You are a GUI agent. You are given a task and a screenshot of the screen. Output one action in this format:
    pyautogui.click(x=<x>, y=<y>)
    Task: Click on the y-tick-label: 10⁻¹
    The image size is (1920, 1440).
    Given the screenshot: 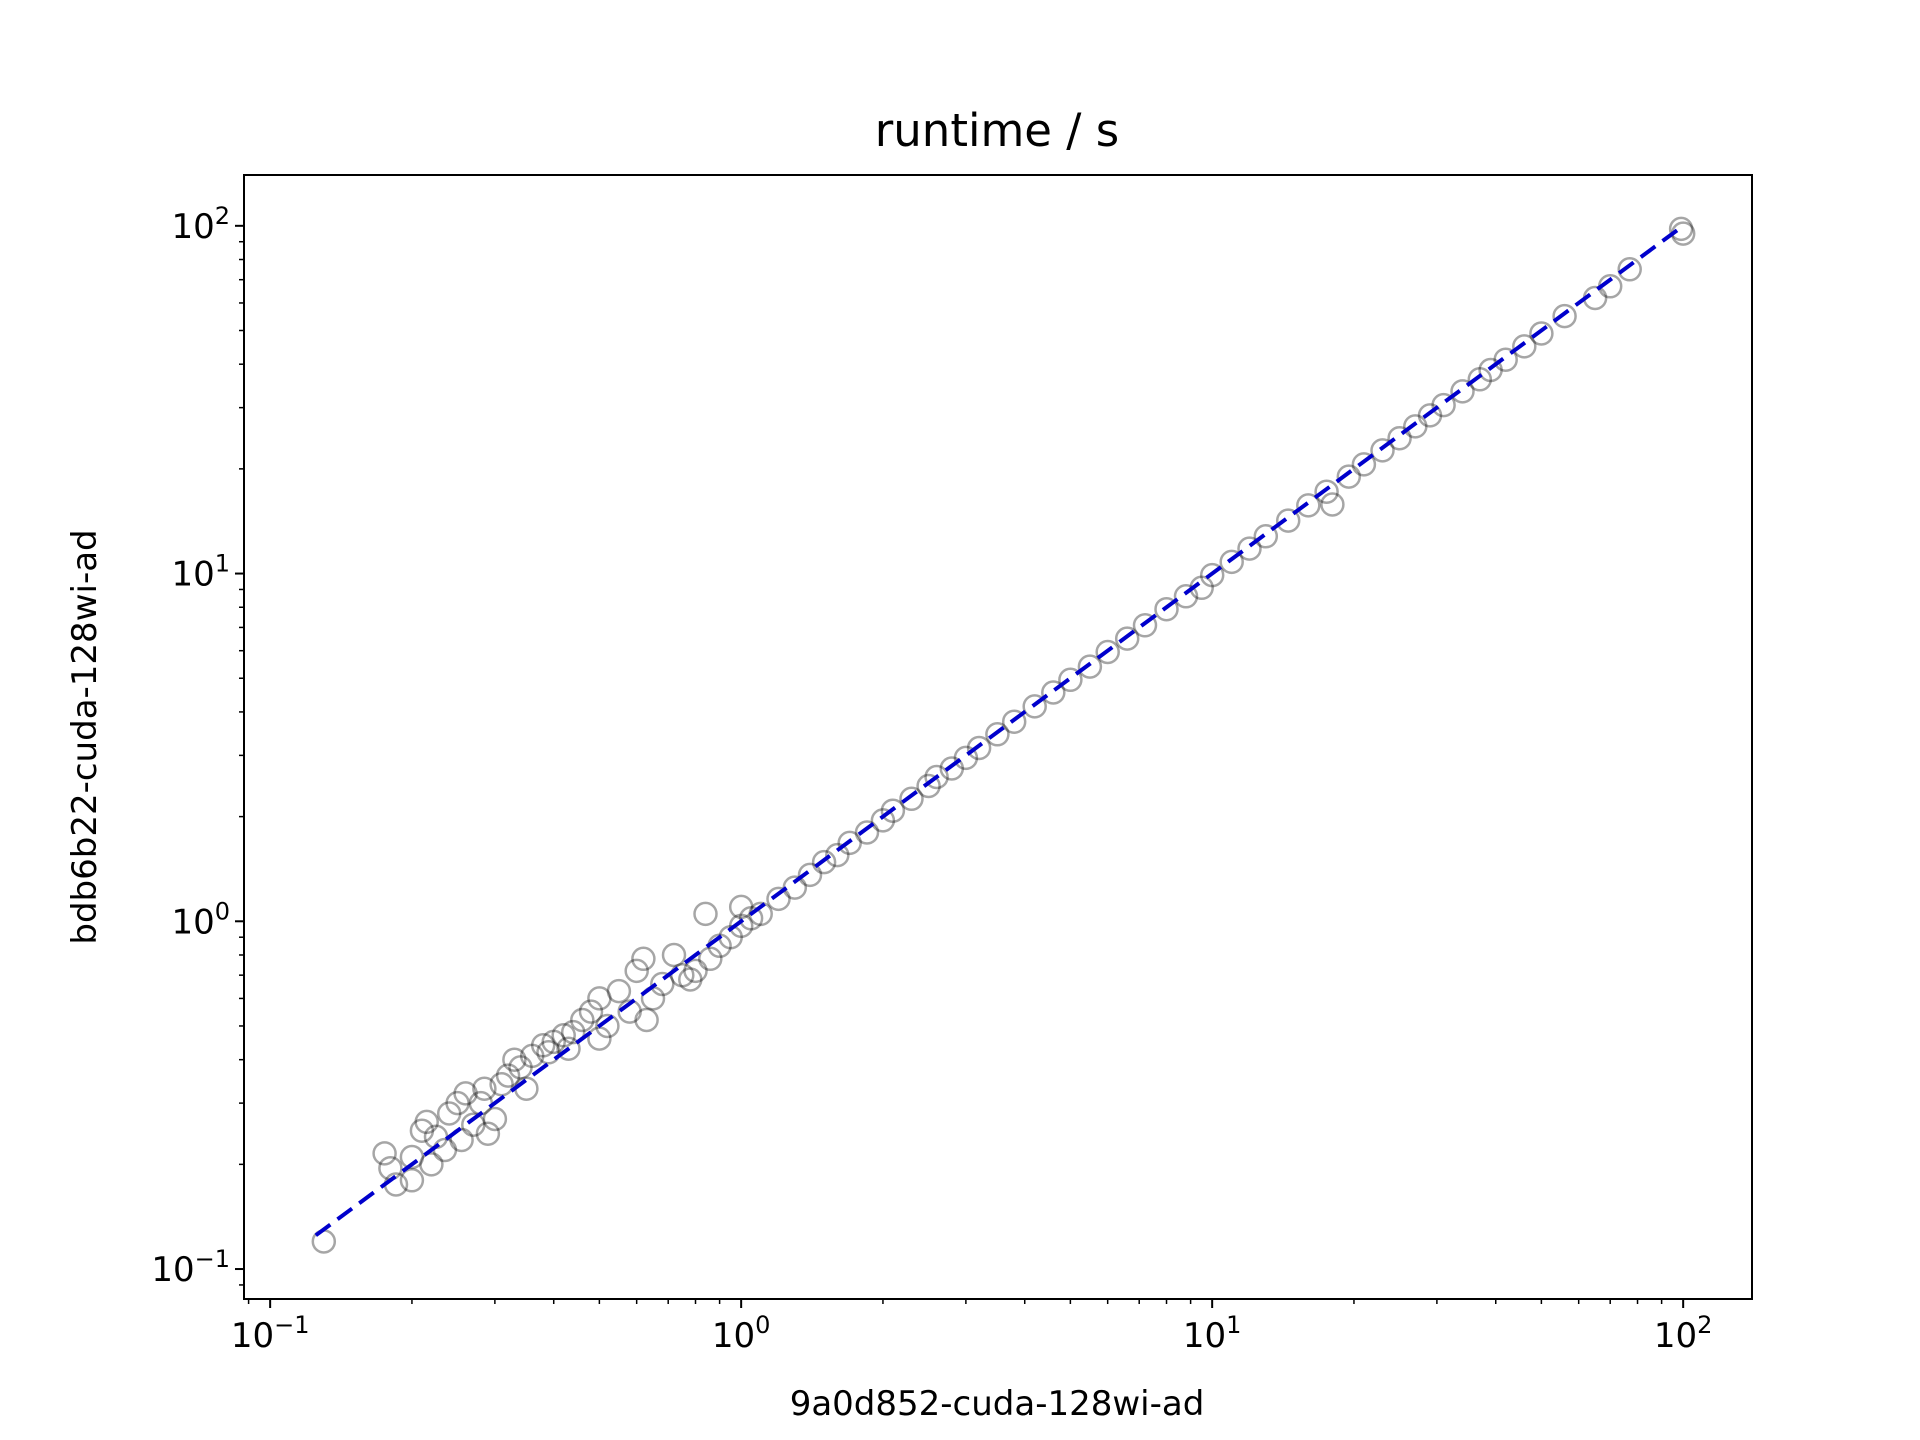 What is the action you would take?
    pyautogui.click(x=190, y=1267)
    